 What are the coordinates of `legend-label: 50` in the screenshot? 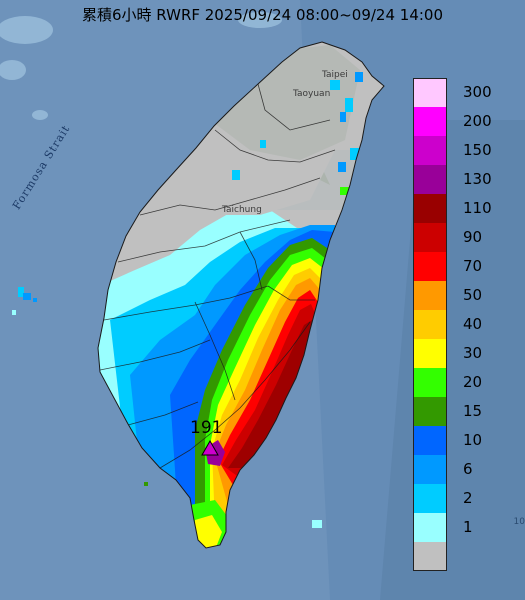 It's located at (473, 295).